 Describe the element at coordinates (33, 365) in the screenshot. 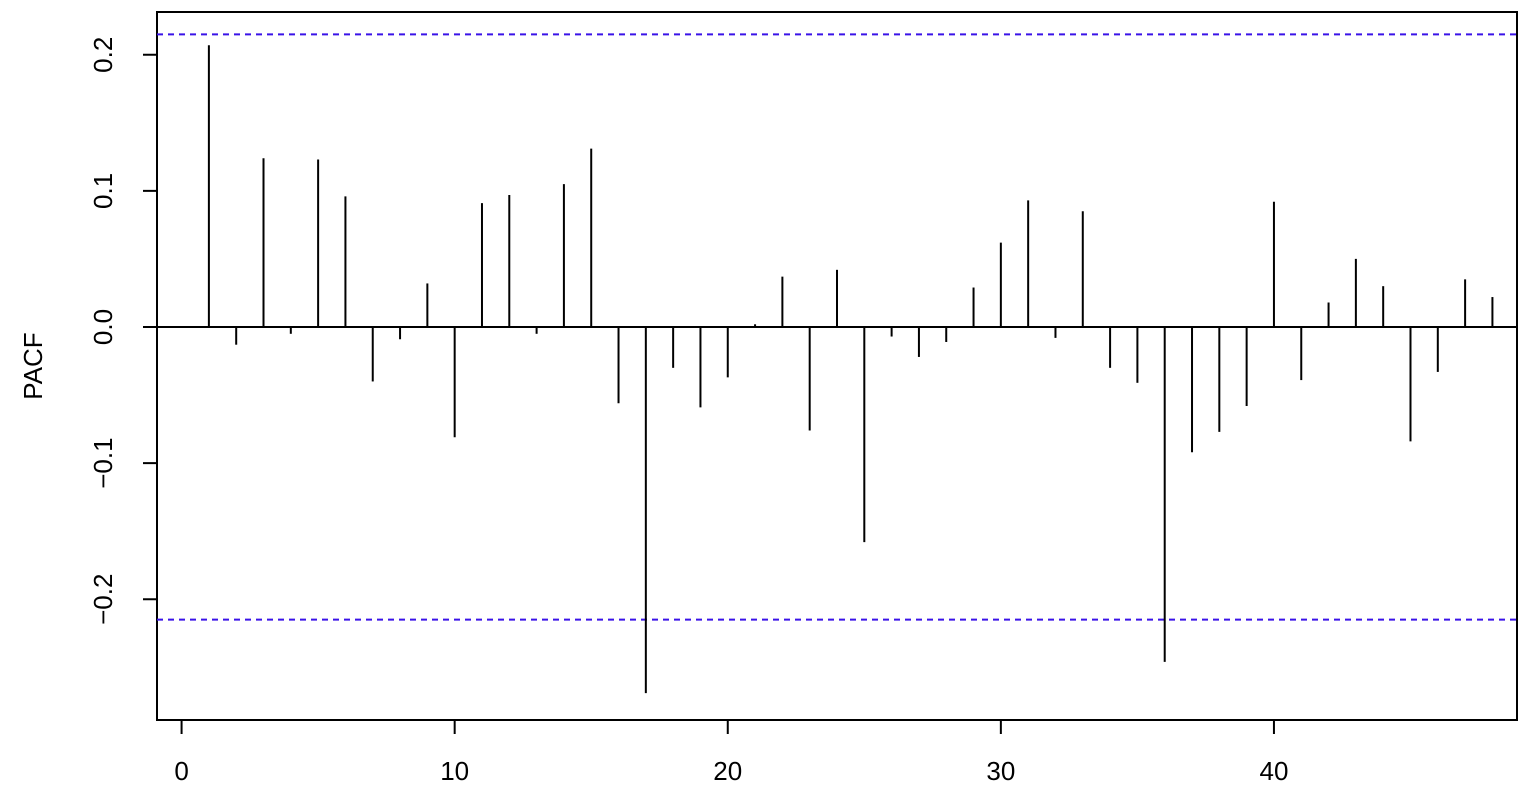

I see `y-axis-title: PACF` at that location.